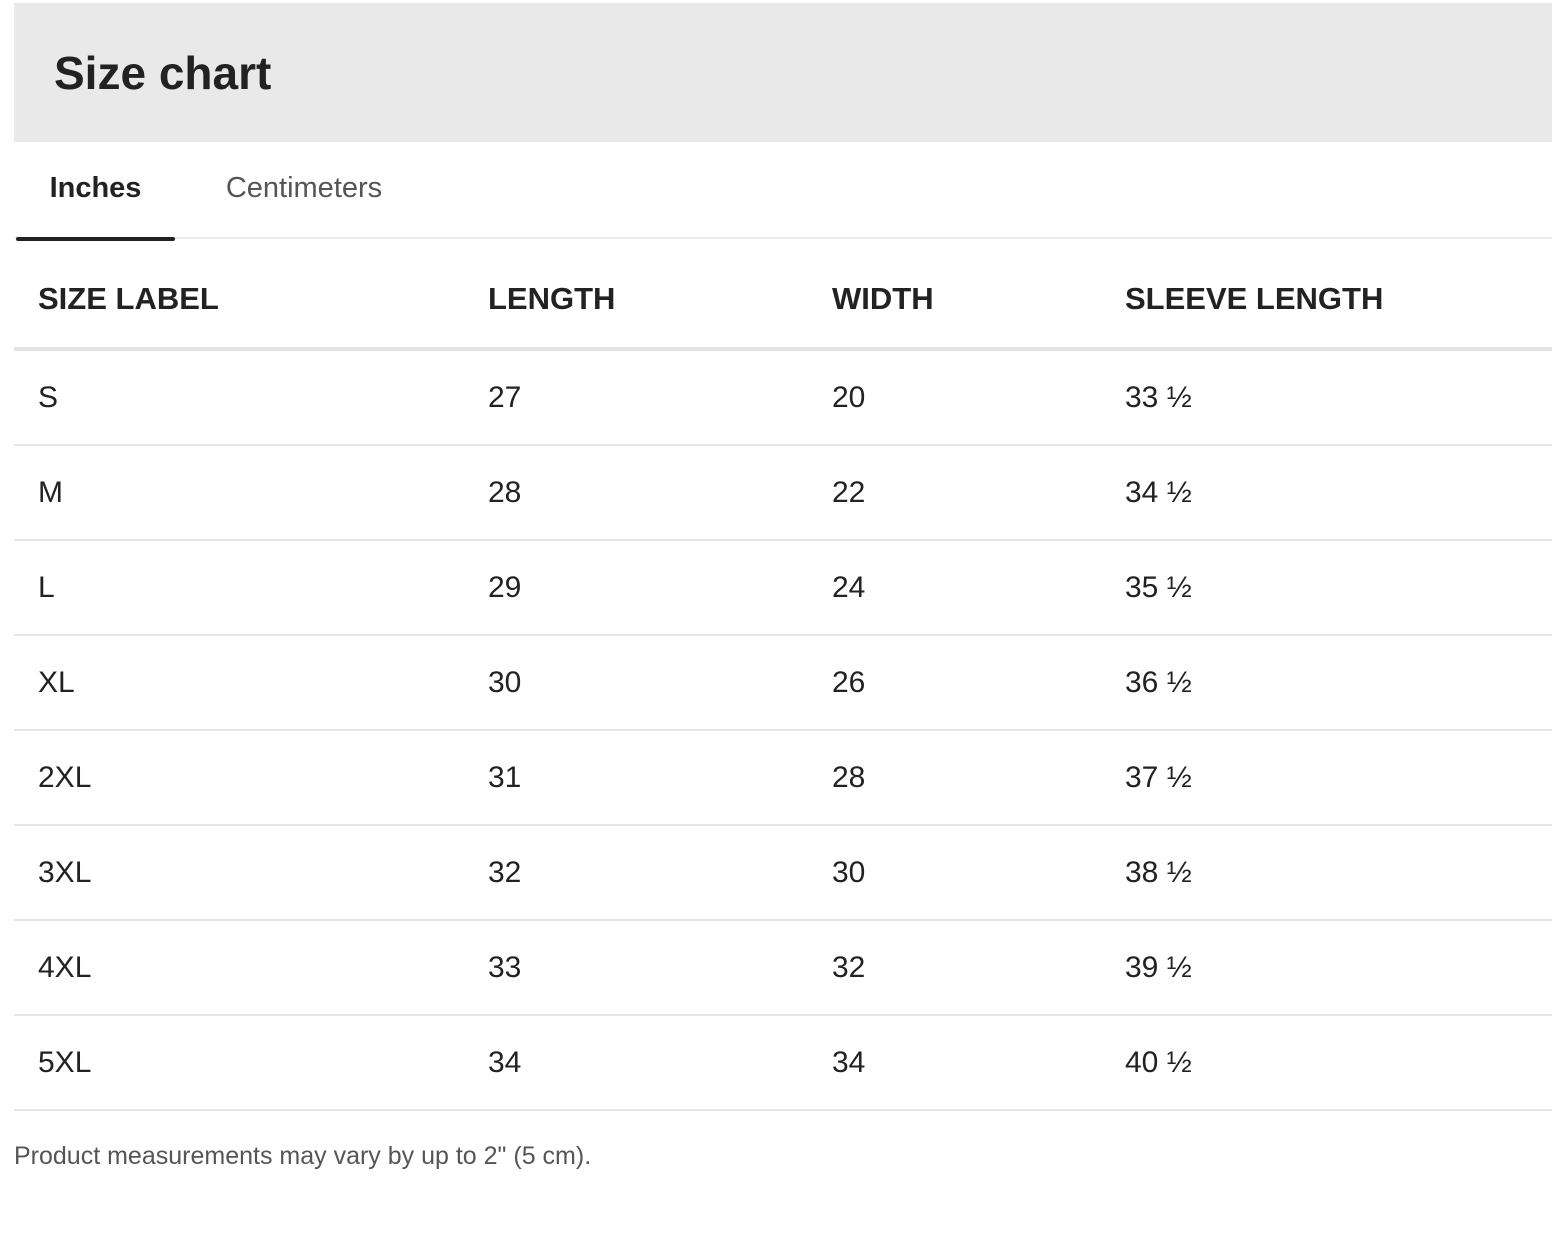 The height and width of the screenshot is (1244, 1552). I want to click on cell-width: 26, so click(978, 683).